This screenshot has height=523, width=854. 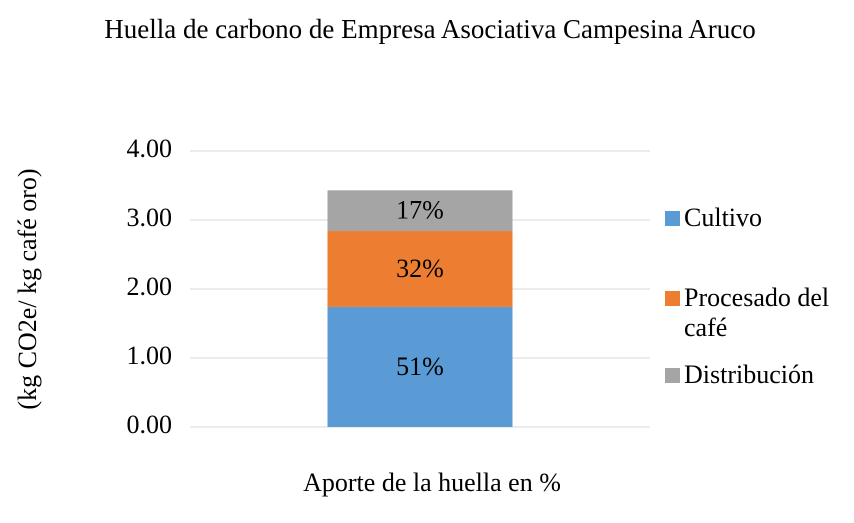 I want to click on y-axis-title: (kg CO2e/ kg café oro), so click(x=27, y=288).